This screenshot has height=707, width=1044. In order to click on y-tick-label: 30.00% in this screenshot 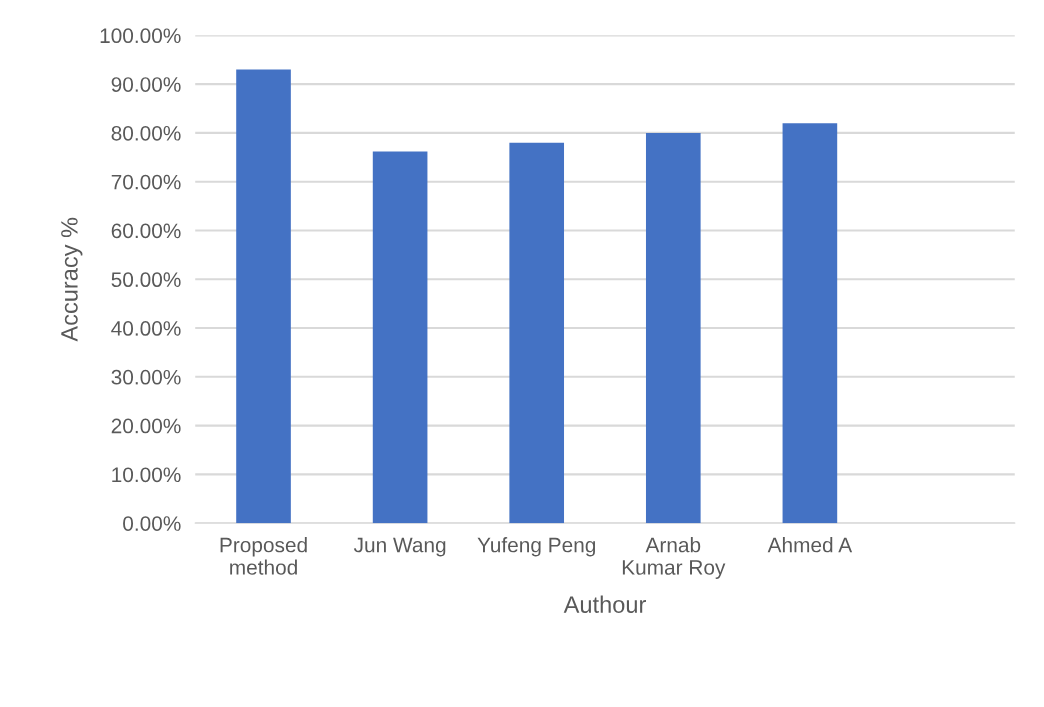, I will do `click(146, 377)`.